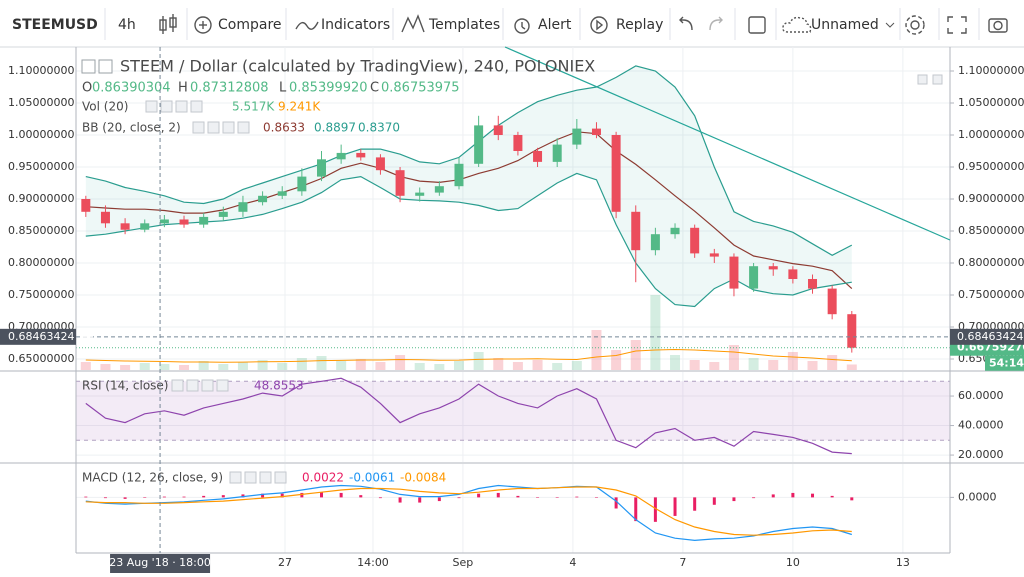 This screenshot has width=1024, height=577. What do you see at coordinates (87, 88) in the screenshot?
I see `ohlc-key: O` at bounding box center [87, 88].